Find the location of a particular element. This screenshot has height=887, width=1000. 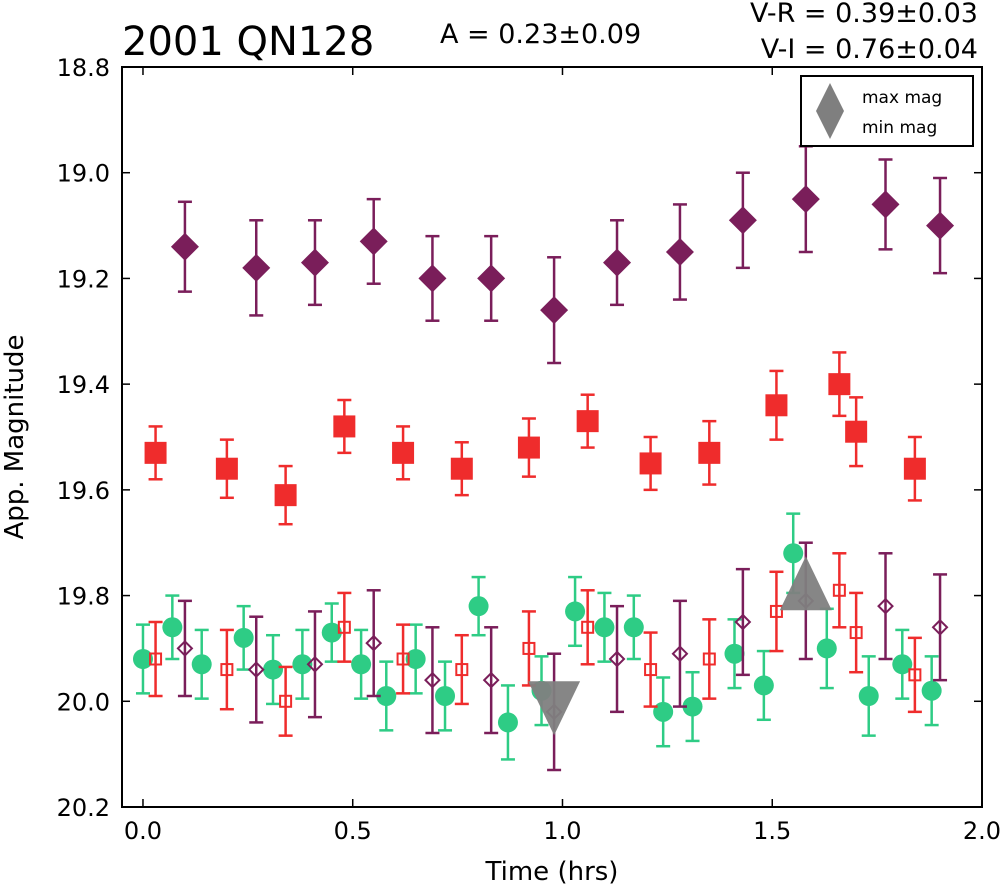

triangle-down-icon is located at coordinates (830, 125).